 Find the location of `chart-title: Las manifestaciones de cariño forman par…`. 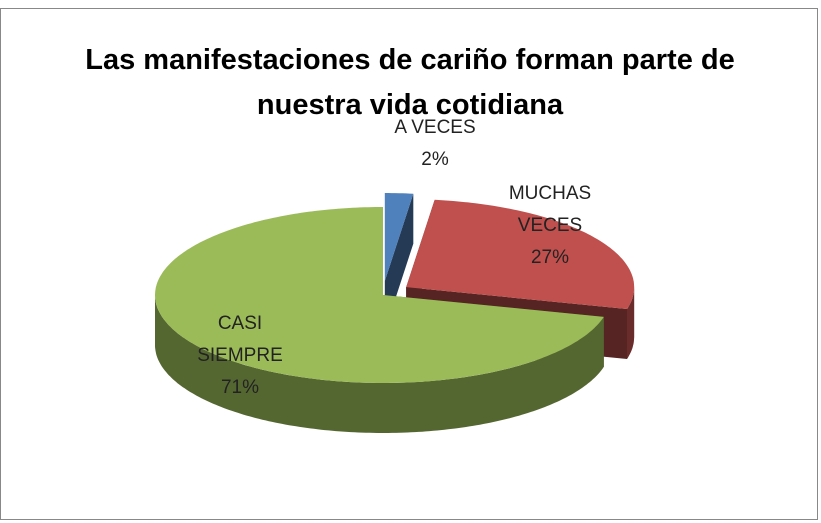

chart-title: Las manifestaciones de cariño forman par… is located at coordinates (410, 82).